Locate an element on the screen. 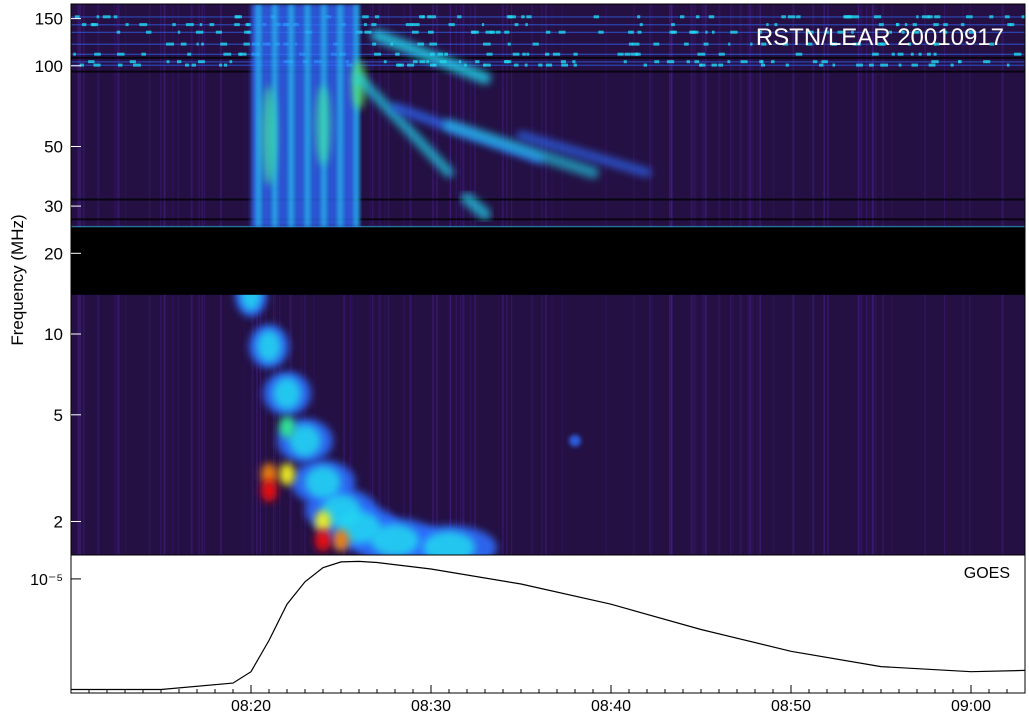 This screenshot has width=1029, height=725. burst-core is located at coordinates (323, 125).